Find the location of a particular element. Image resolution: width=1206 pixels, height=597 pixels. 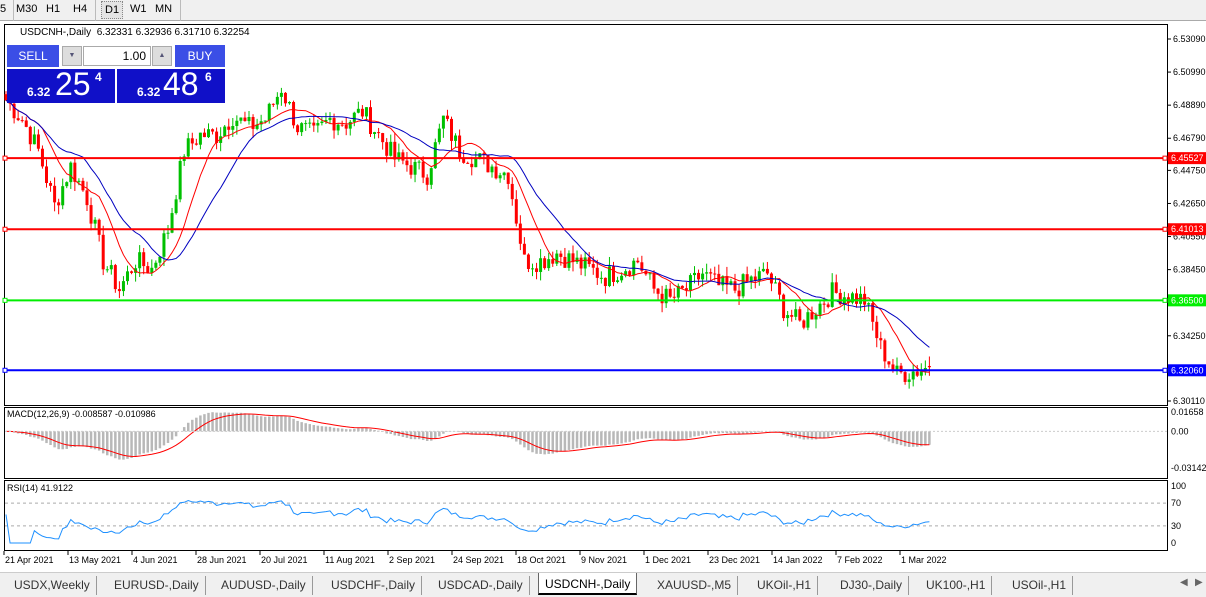

timeframe-h1: H1 is located at coordinates (53, 9).